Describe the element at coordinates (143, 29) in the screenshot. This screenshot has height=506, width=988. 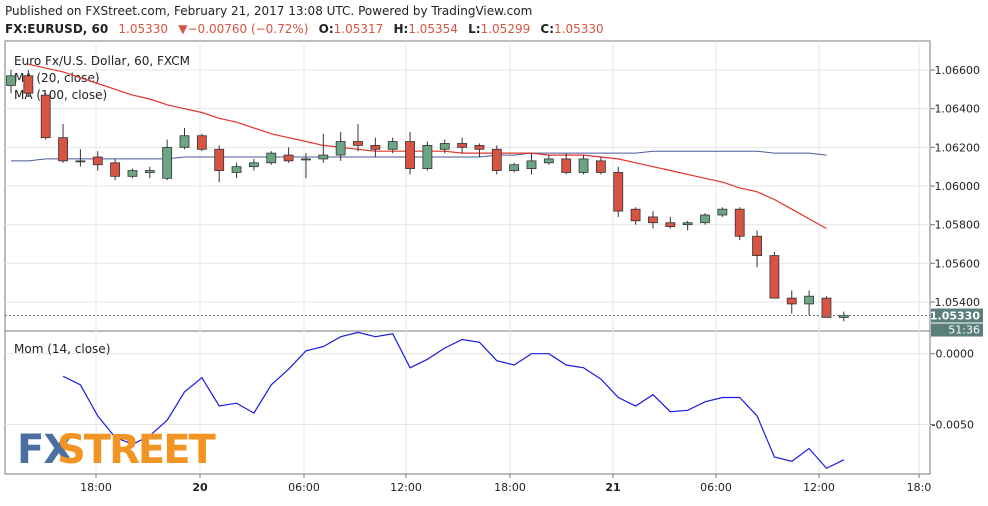
I see `last-value: 1.05330` at that location.